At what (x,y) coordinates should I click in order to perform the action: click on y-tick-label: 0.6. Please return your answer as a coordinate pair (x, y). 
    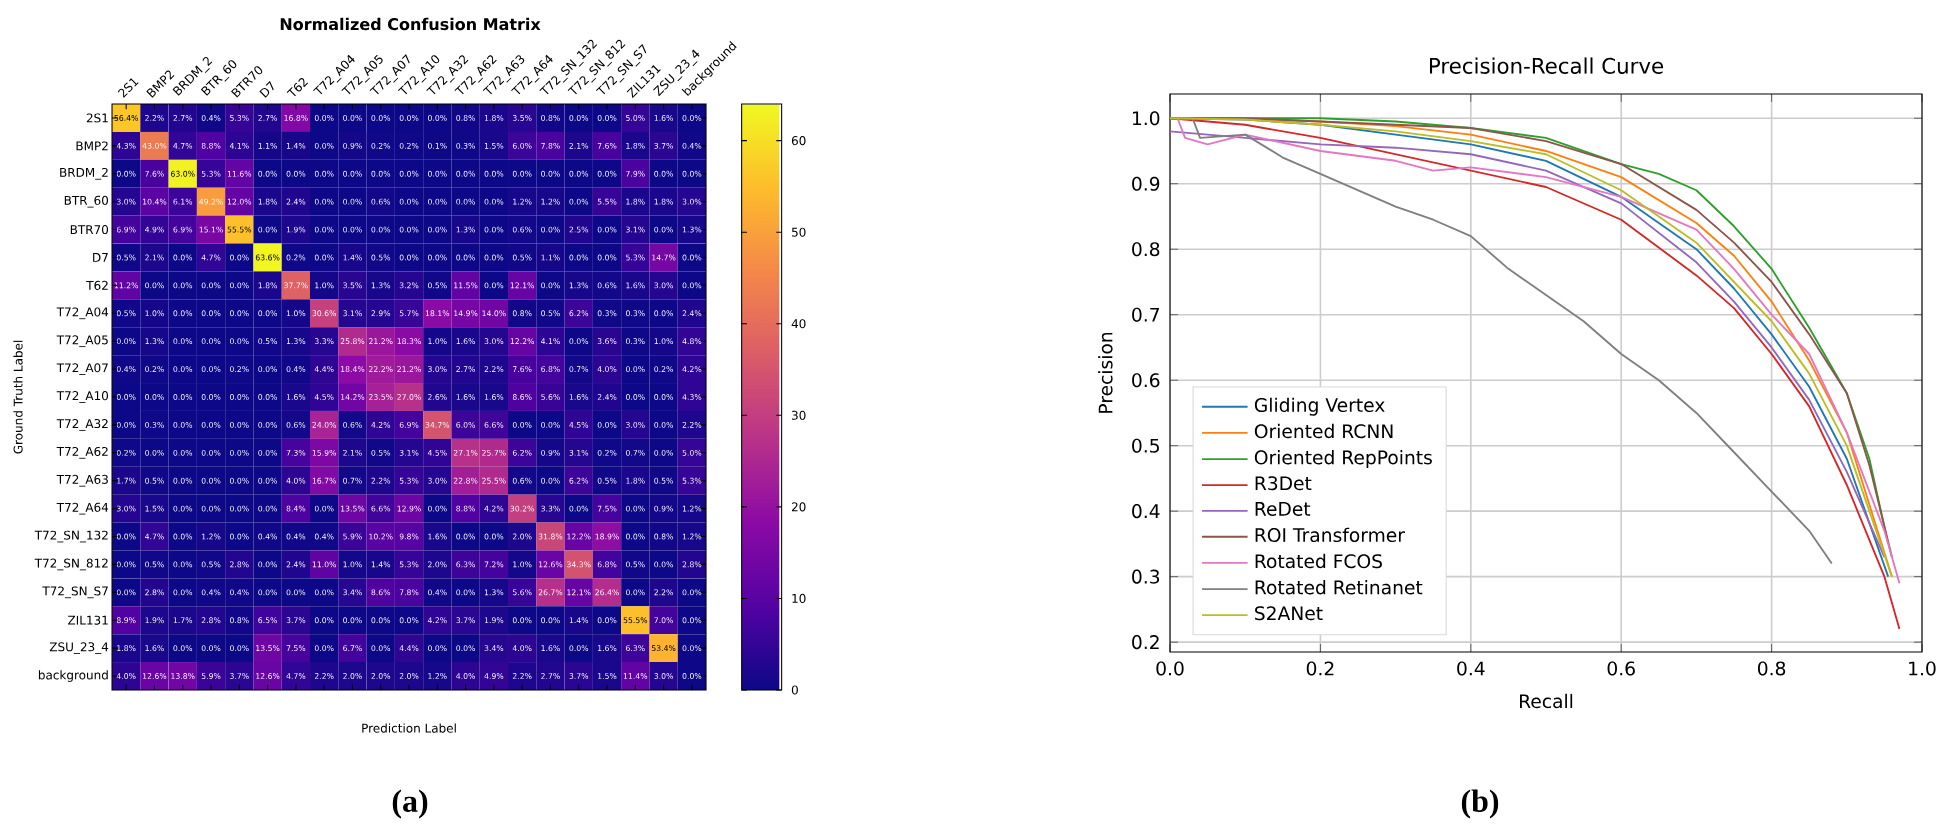
    Looking at the image, I should click on (1146, 380).